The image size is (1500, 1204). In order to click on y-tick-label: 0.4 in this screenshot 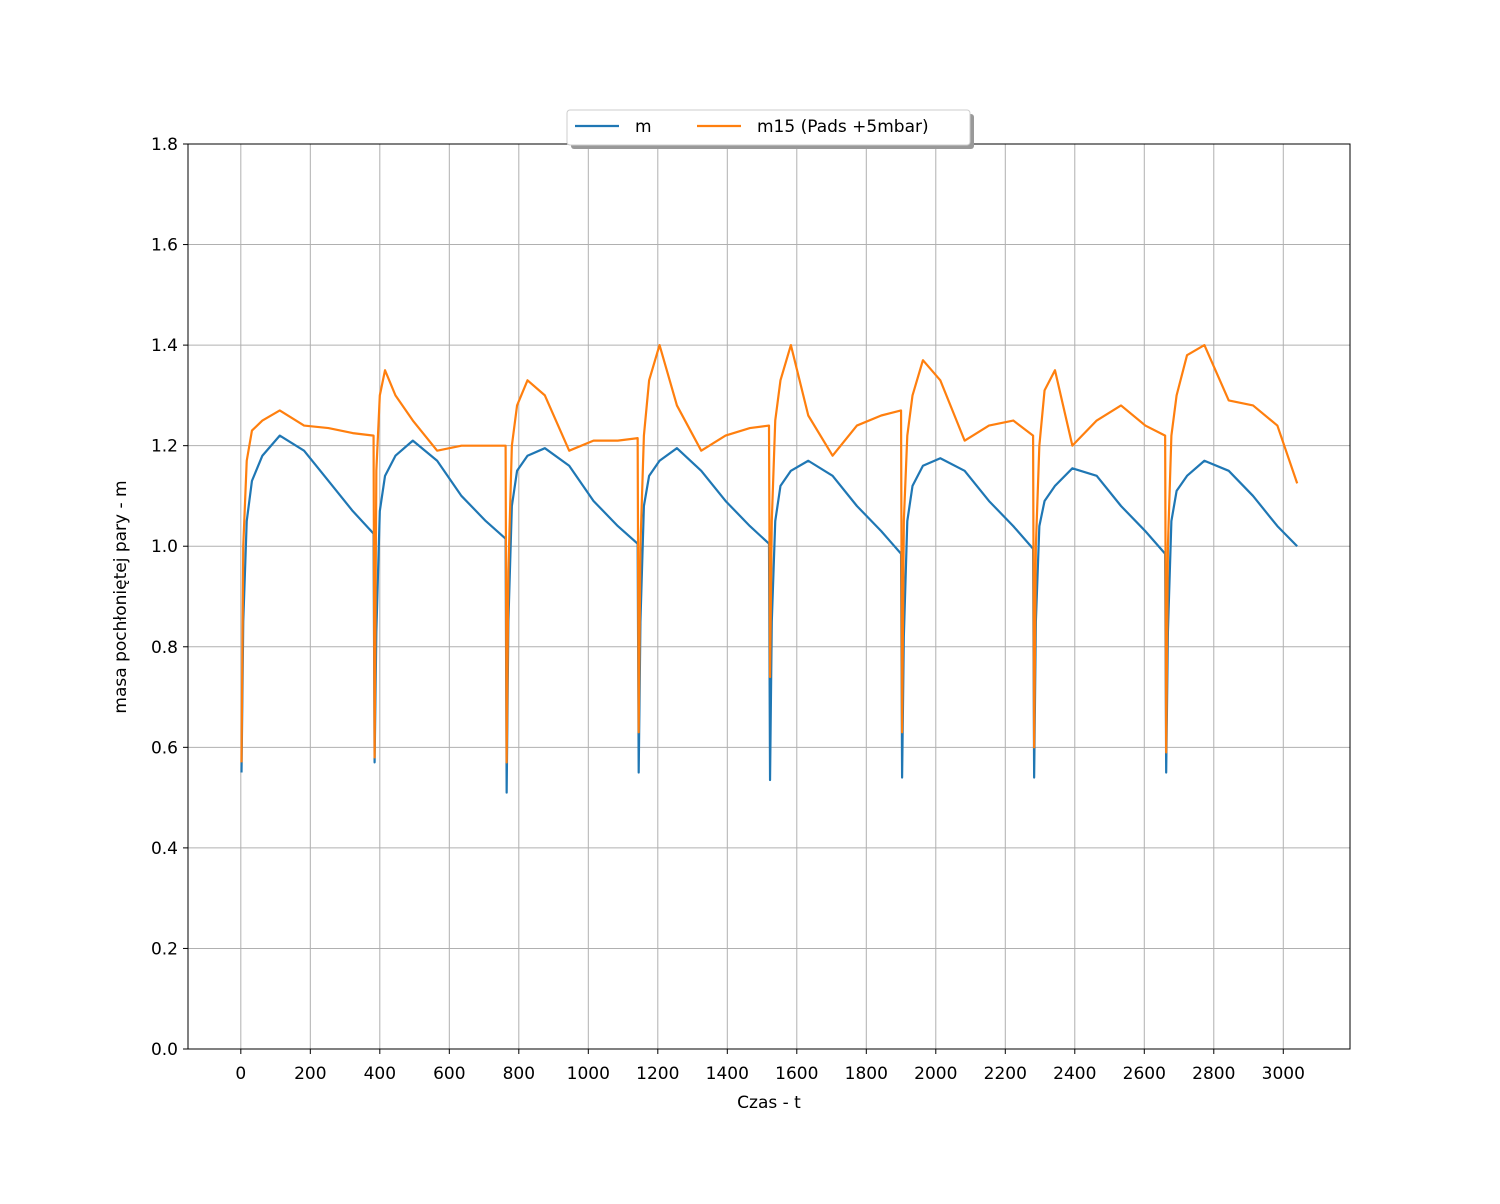, I will do `click(164, 849)`.